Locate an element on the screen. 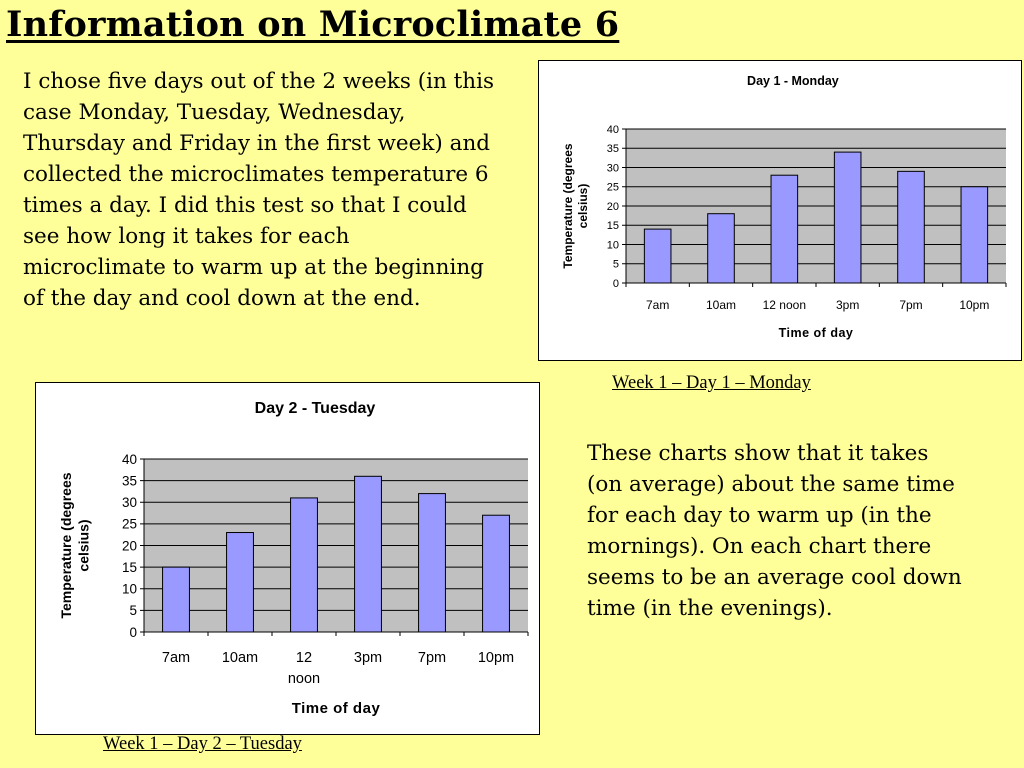 Image resolution: width=1024 pixels, height=768 pixels. chart-title: Day 2 - Tuesday is located at coordinates (315, 408).